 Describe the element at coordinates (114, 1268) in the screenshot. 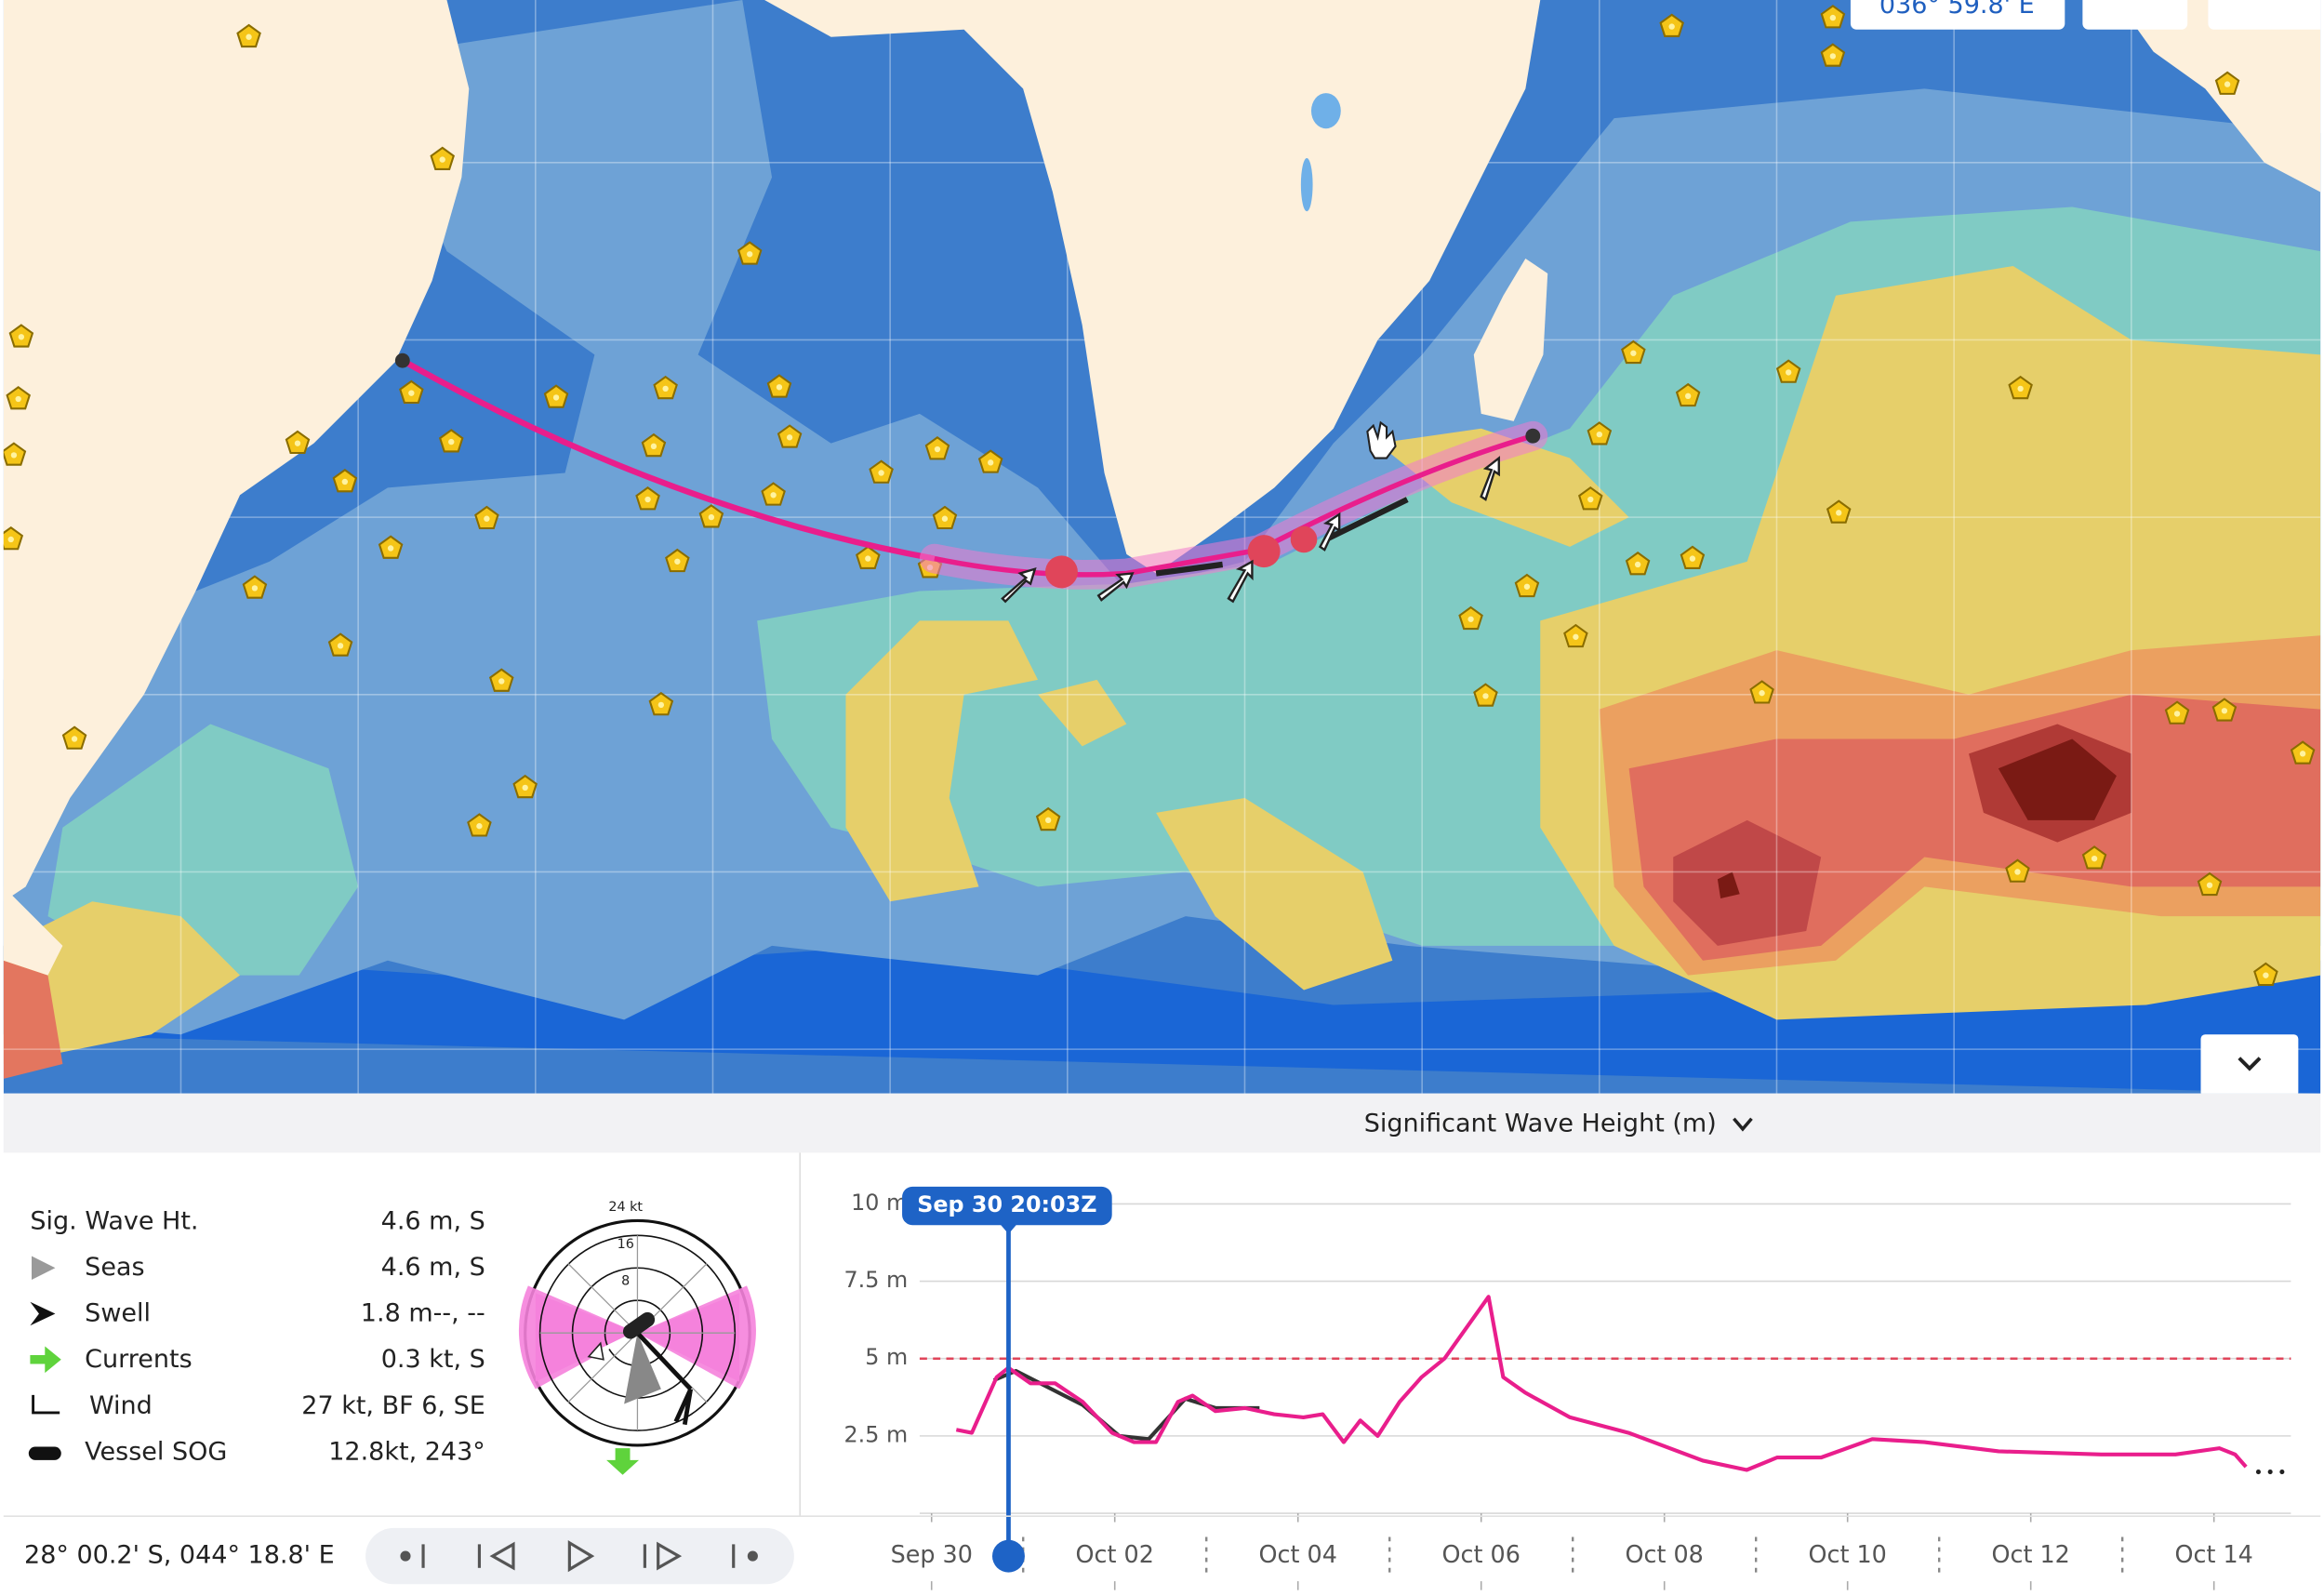

I see `readout-label: Seas` at that location.